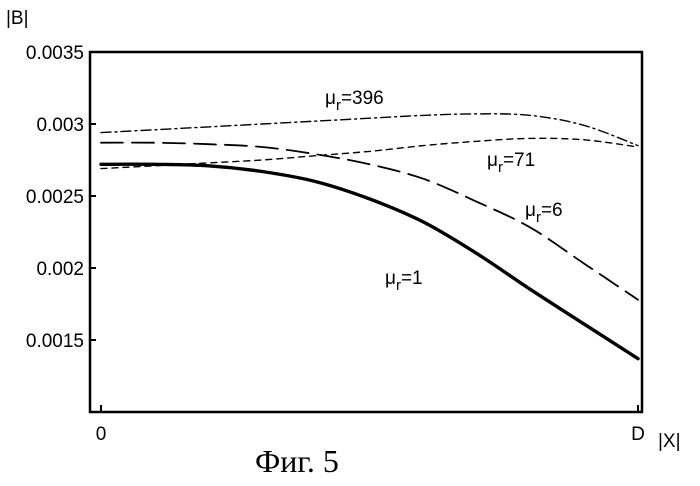 Image resolution: width=700 pixels, height=486 pixels. What do you see at coordinates (638, 434) in the screenshot?
I see `x-tick-label: D` at bounding box center [638, 434].